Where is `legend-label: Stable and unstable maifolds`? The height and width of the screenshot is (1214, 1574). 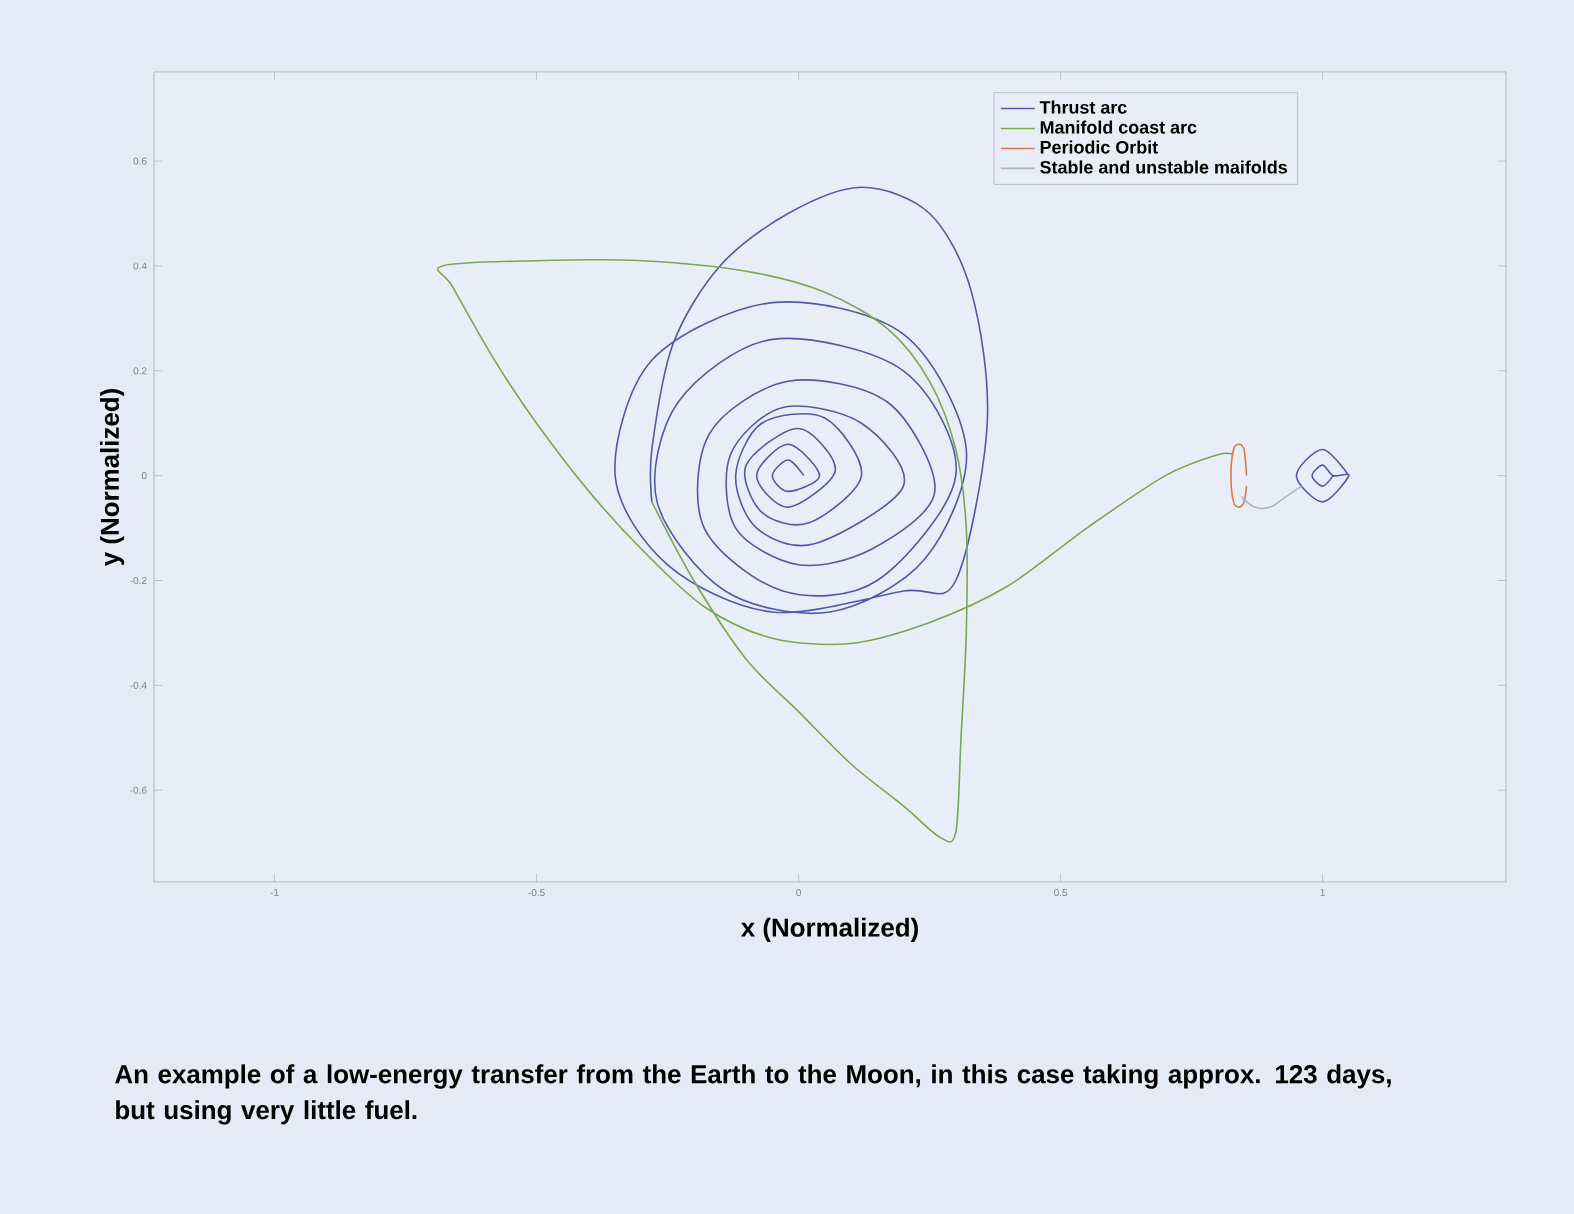 legend-label: Stable and unstable maifolds is located at coordinates (1163, 167).